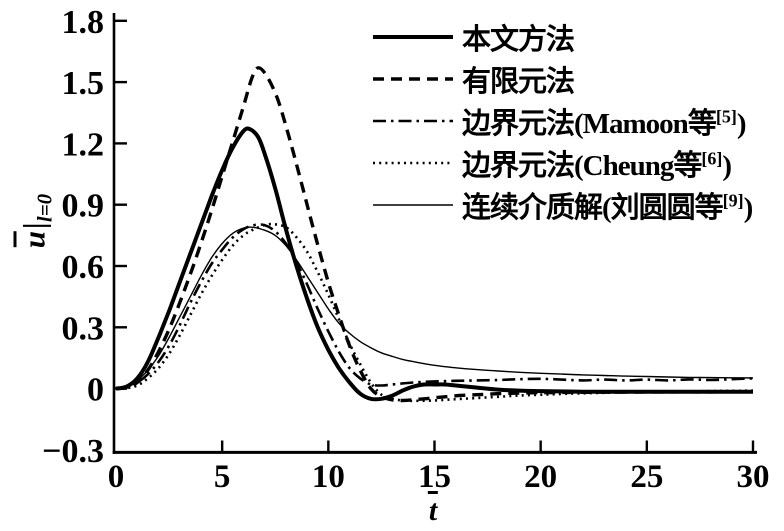  Describe the element at coordinates (44, 208) in the screenshot. I see `y-axis-condition: l=0` at that location.